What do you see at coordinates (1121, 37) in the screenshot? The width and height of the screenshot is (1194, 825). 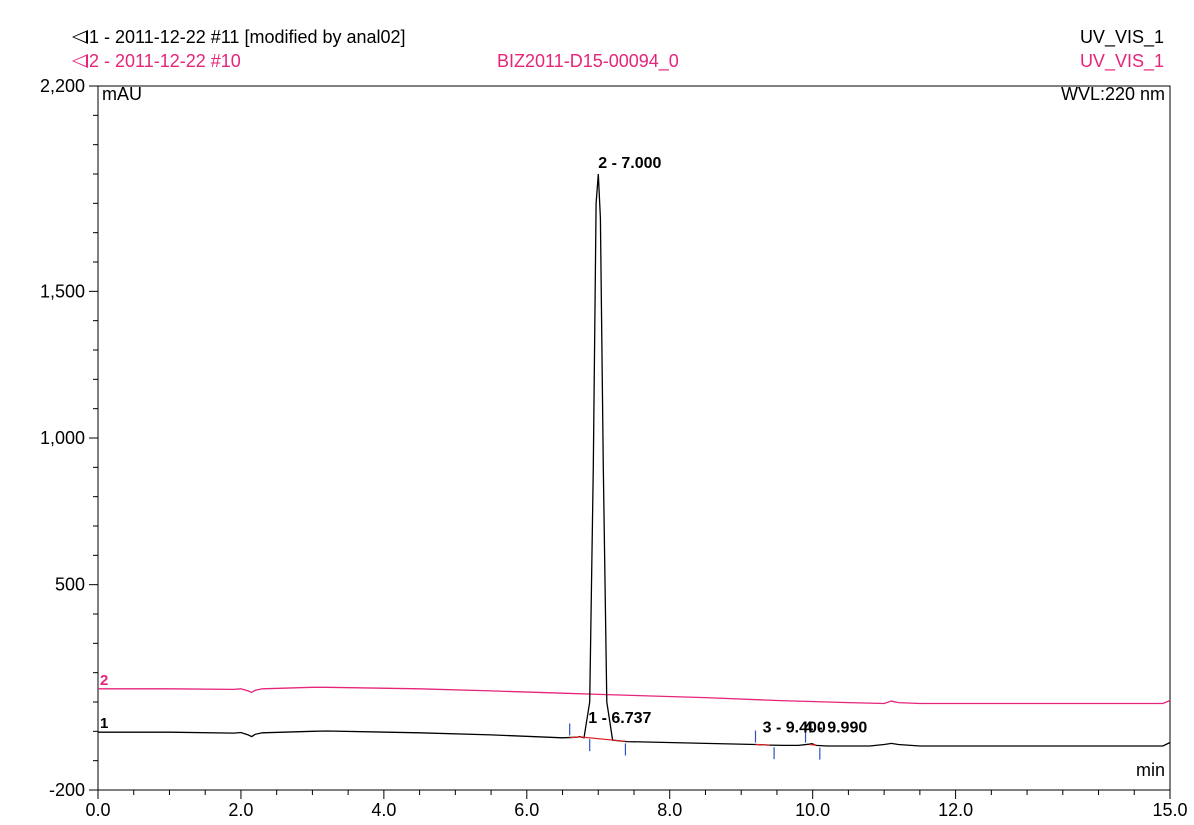 I see `trace1-channel: UV_VIS_1` at bounding box center [1121, 37].